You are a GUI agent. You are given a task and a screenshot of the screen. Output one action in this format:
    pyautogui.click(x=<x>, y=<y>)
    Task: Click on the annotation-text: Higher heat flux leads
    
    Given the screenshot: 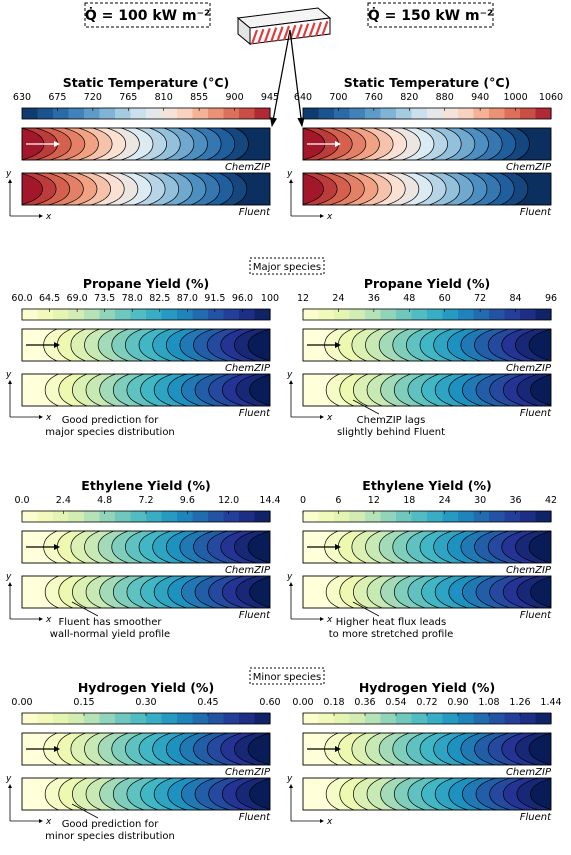 What is the action you would take?
    pyautogui.click(x=391, y=622)
    